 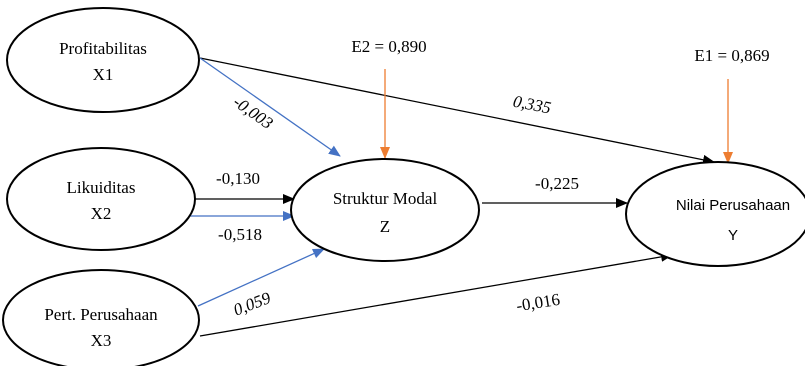 What do you see at coordinates (103, 74) in the screenshot?
I see `node-profitabilitas-code: X1` at bounding box center [103, 74].